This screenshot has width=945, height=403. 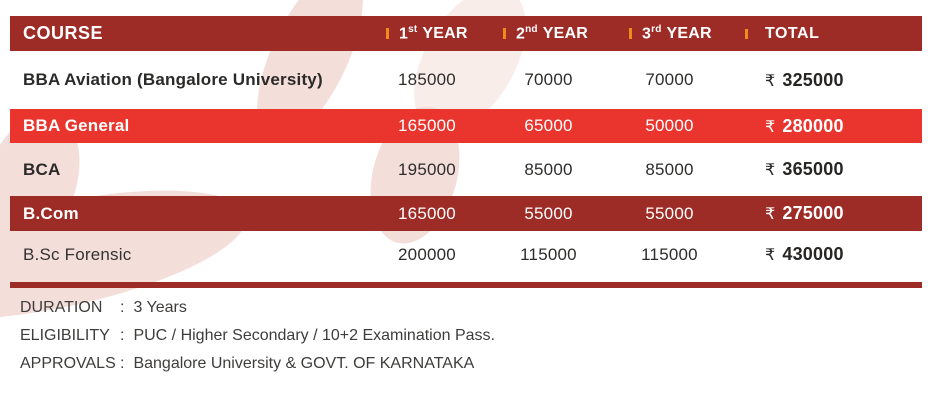 What do you see at coordinates (521, 34) in the screenshot?
I see `year-number: 2` at bounding box center [521, 34].